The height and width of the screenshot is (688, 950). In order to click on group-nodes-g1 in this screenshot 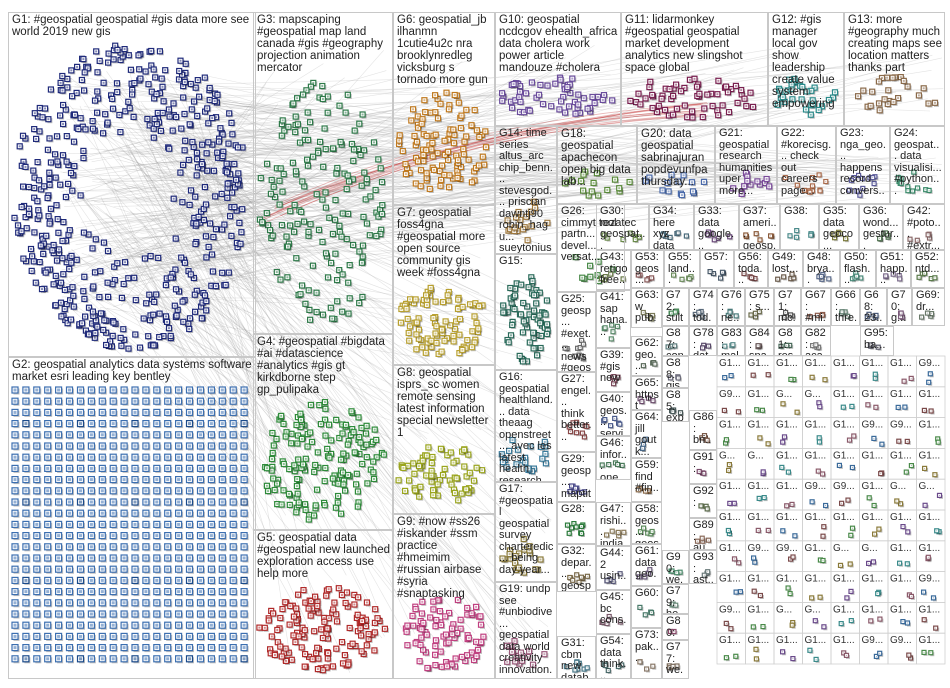, I will do `click(129, 197)`.